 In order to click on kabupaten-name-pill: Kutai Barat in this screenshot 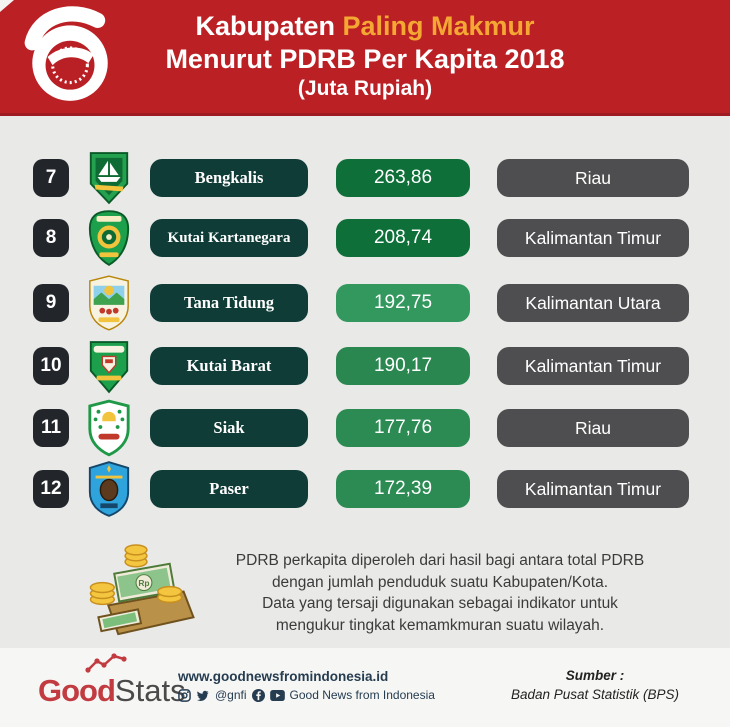, I will do `click(229, 366)`.